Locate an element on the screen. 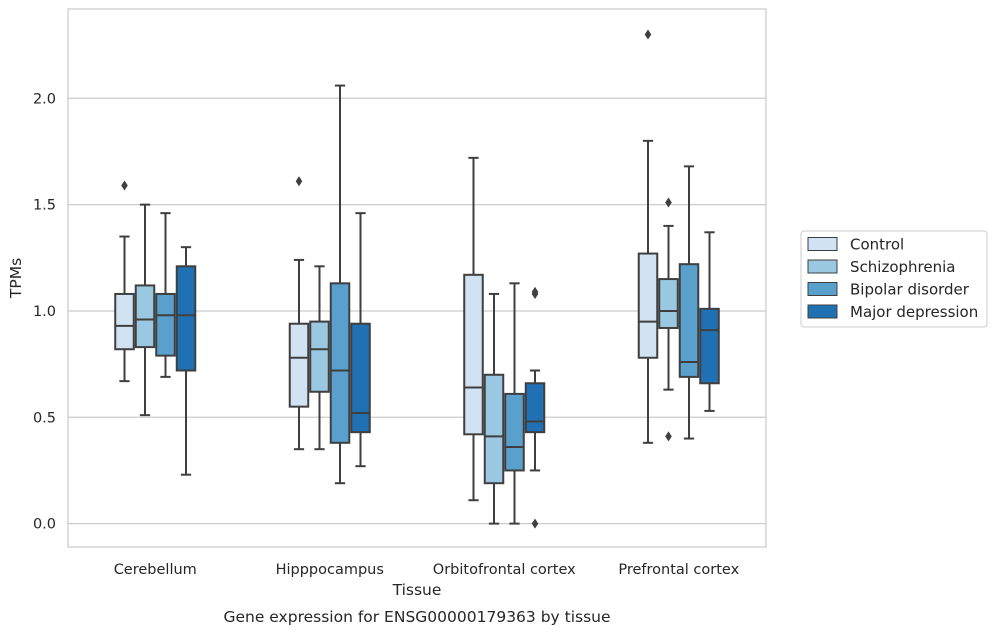 The image size is (997, 634). x-tick-label: Prefrontal cortex is located at coordinates (678, 570).